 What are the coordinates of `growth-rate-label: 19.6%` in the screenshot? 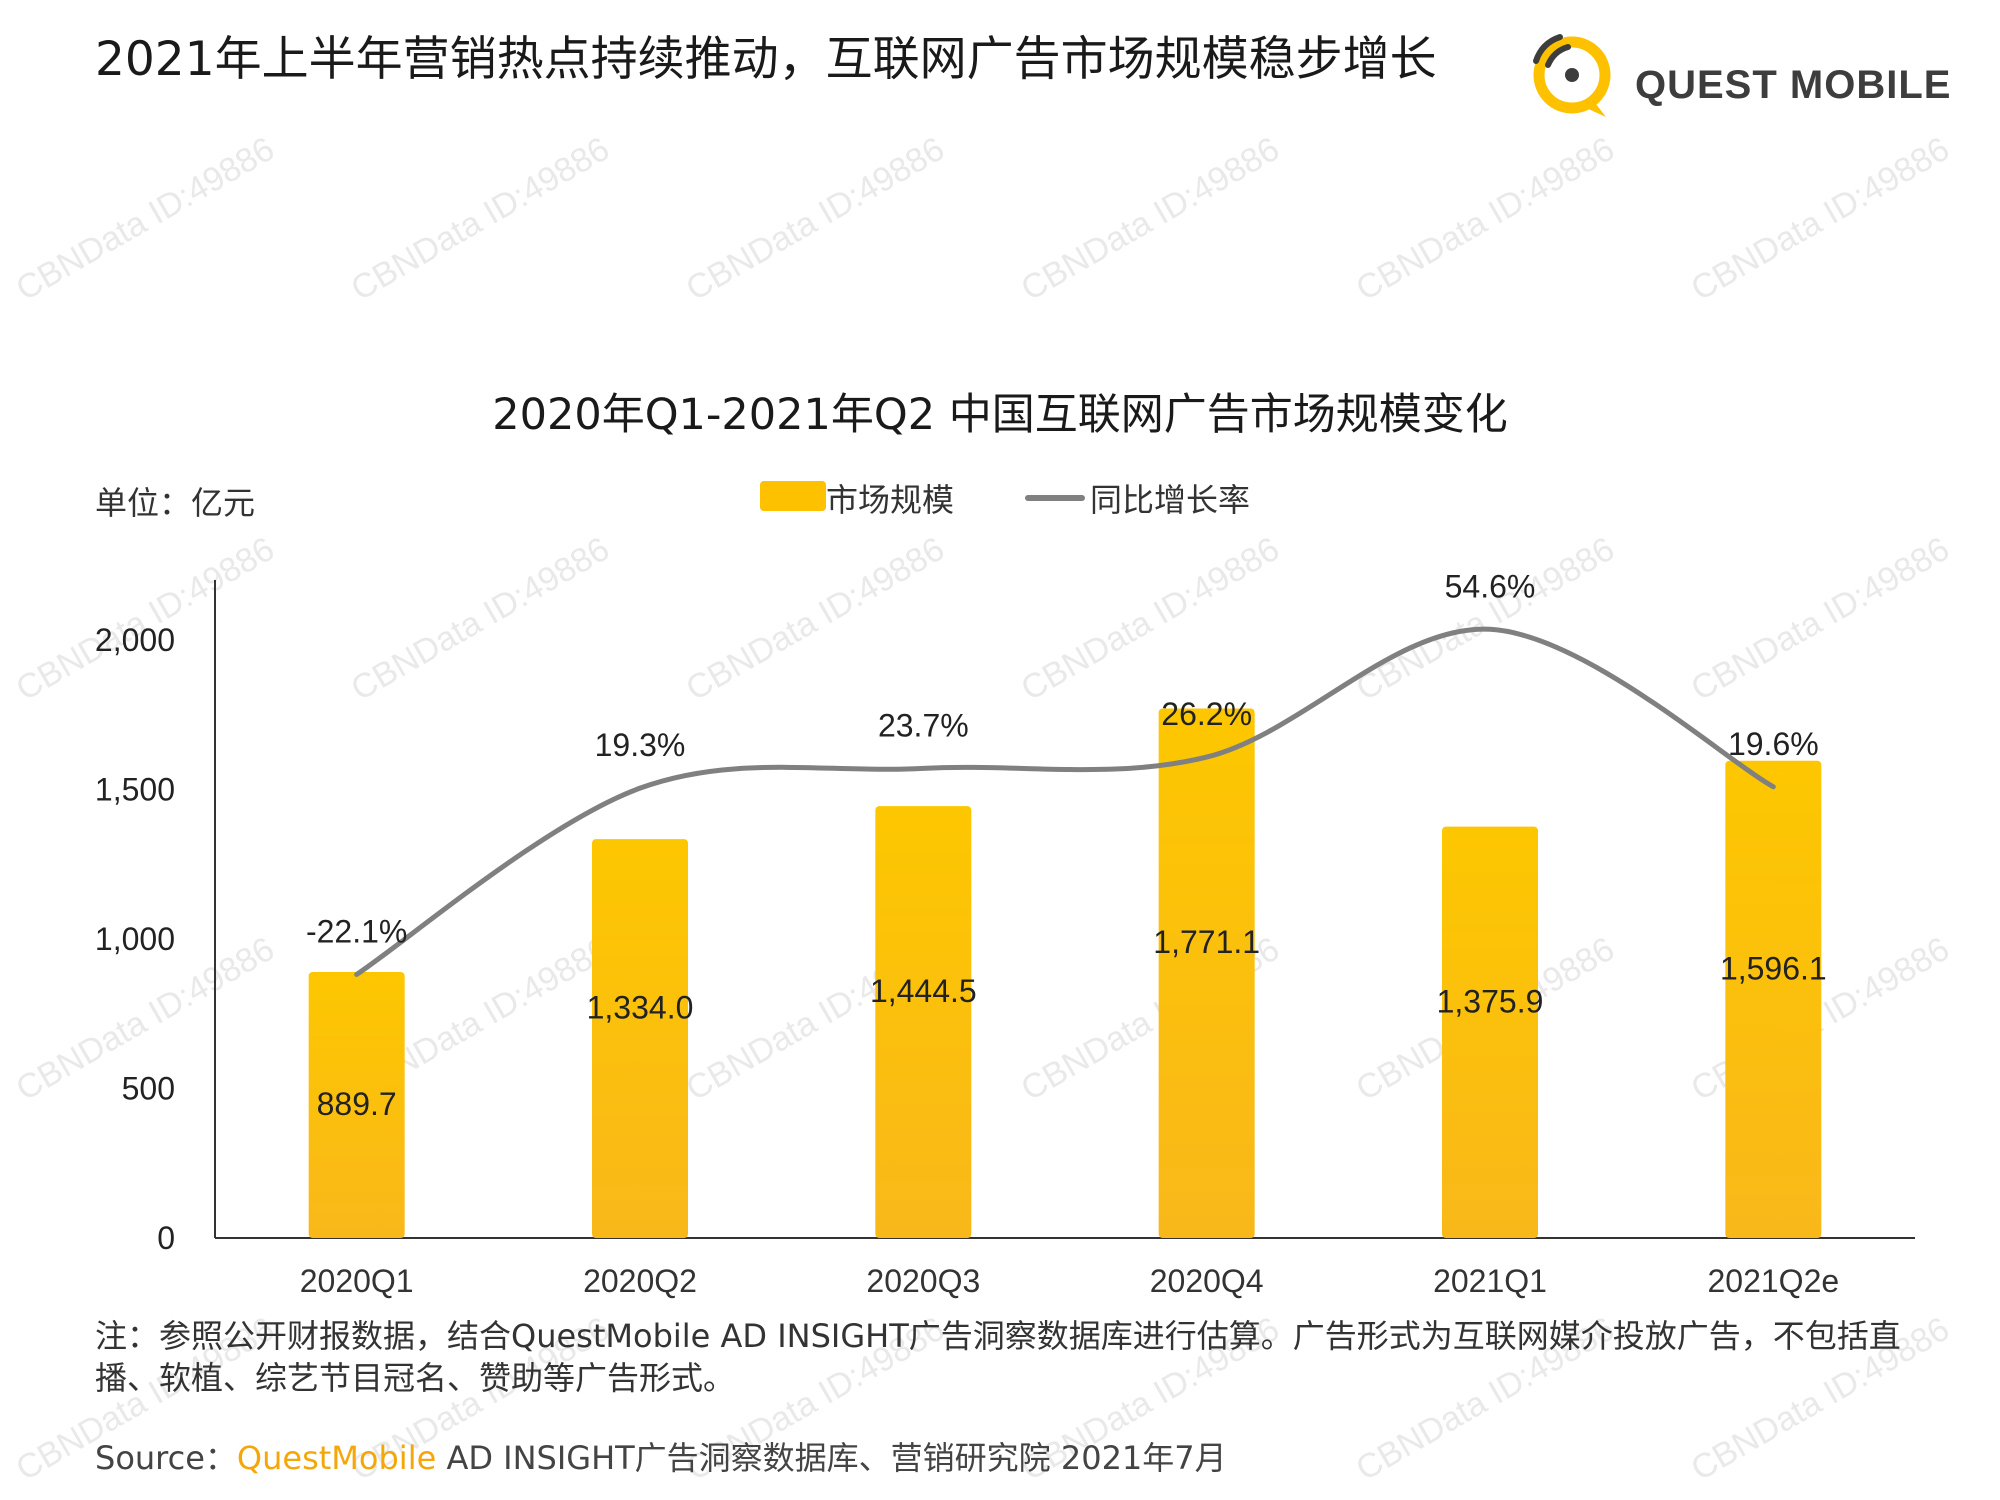 It's located at (1773, 744).